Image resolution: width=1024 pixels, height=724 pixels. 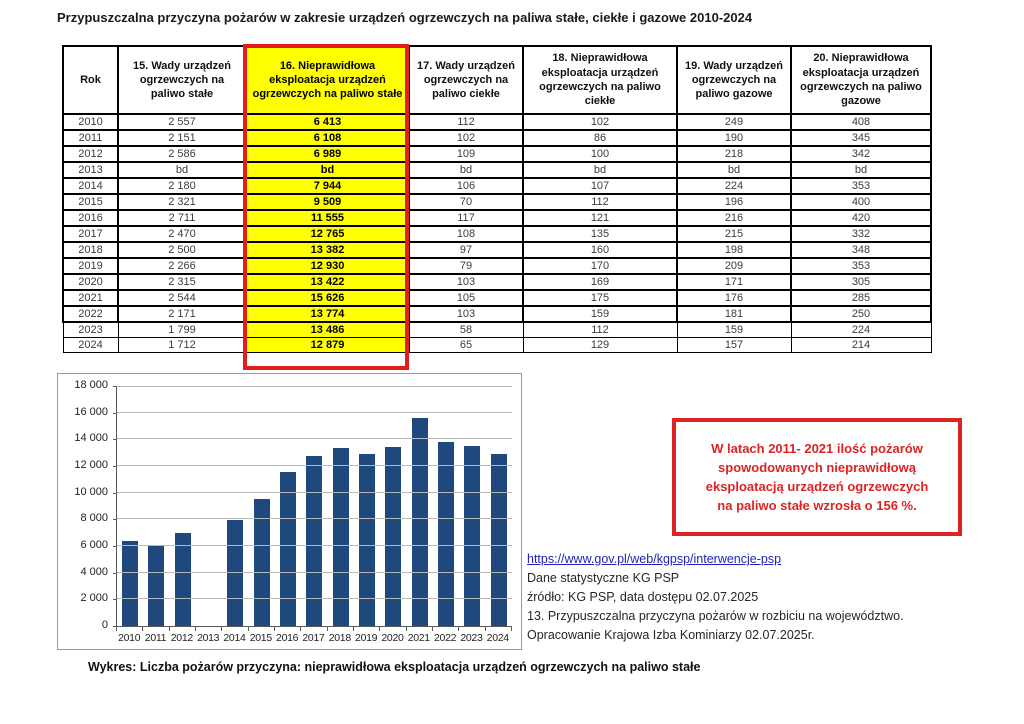 I want to click on x-axis-tick-label: 2012, so click(x=181, y=638).